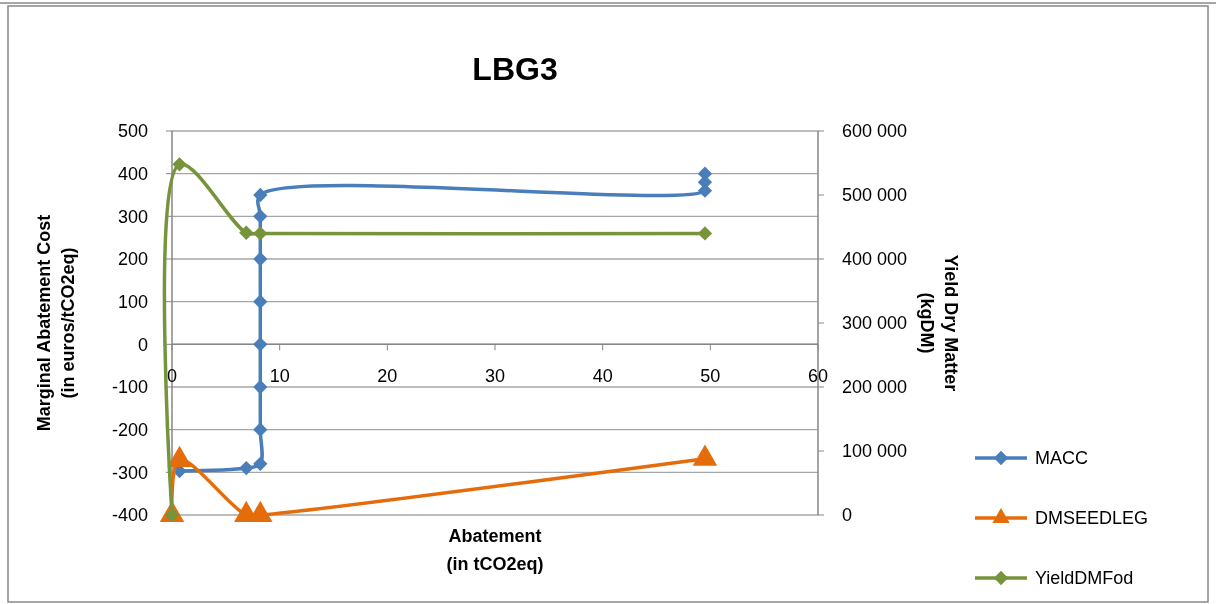 The width and height of the screenshot is (1216, 604). What do you see at coordinates (875, 131) in the screenshot?
I see `y2-tick-label: 600 000` at bounding box center [875, 131].